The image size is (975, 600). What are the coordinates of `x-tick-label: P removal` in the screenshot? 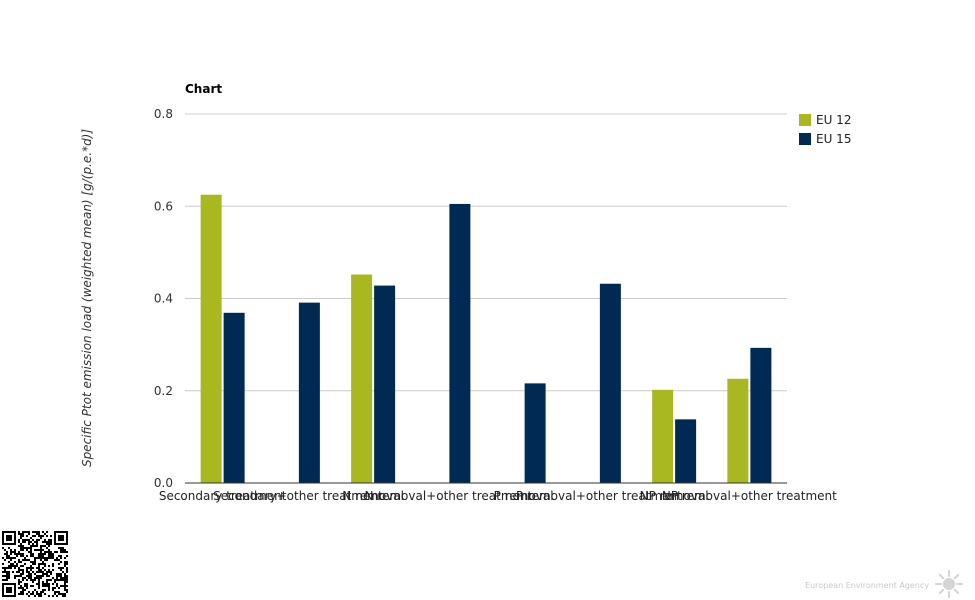 It's located at (524, 496).